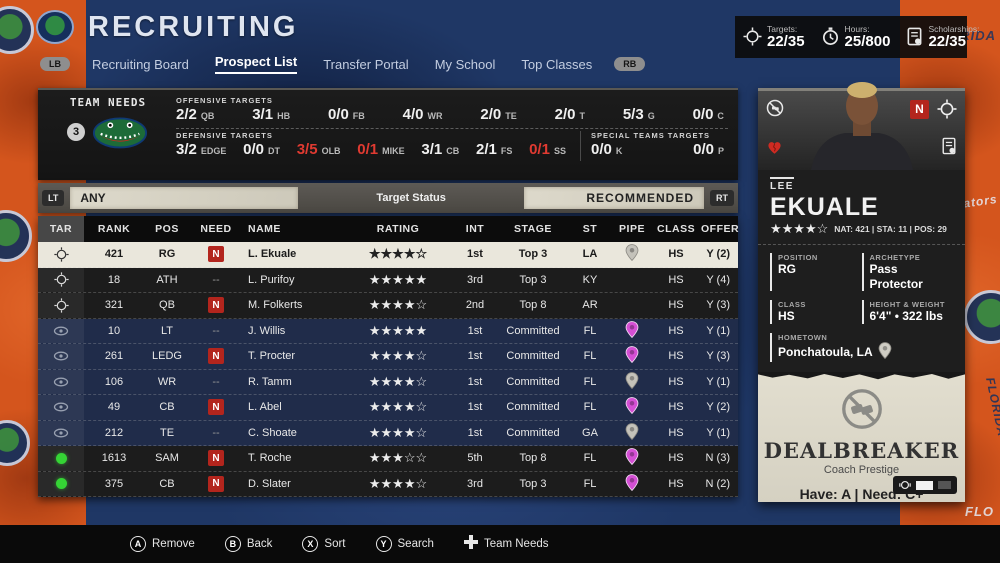 This screenshot has width=1000, height=563. Describe the element at coordinates (167, 229) in the screenshot. I see `column-header-pos: POS` at that location.